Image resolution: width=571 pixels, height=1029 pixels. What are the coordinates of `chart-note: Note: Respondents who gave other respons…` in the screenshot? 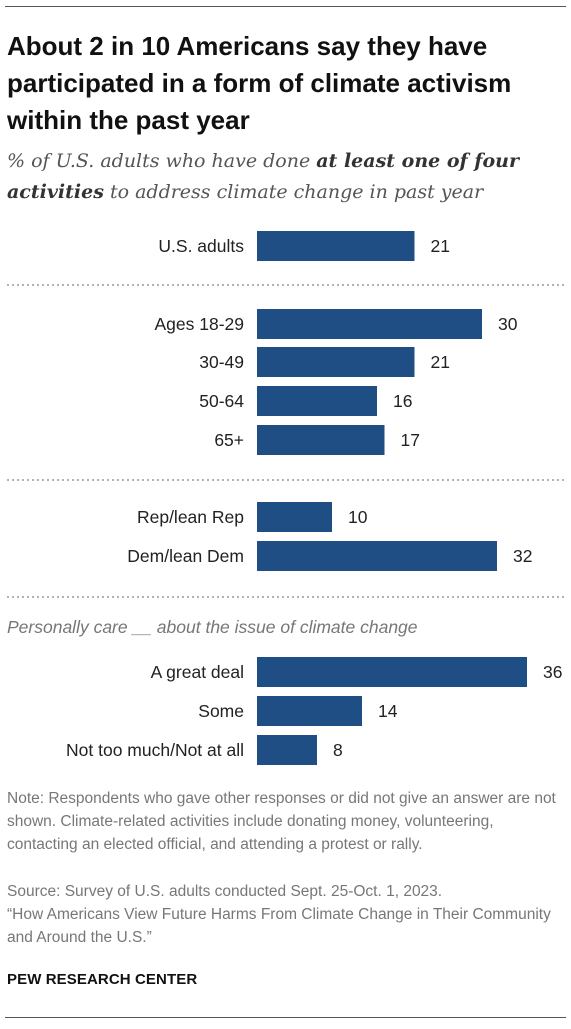 It's located at (281, 821).